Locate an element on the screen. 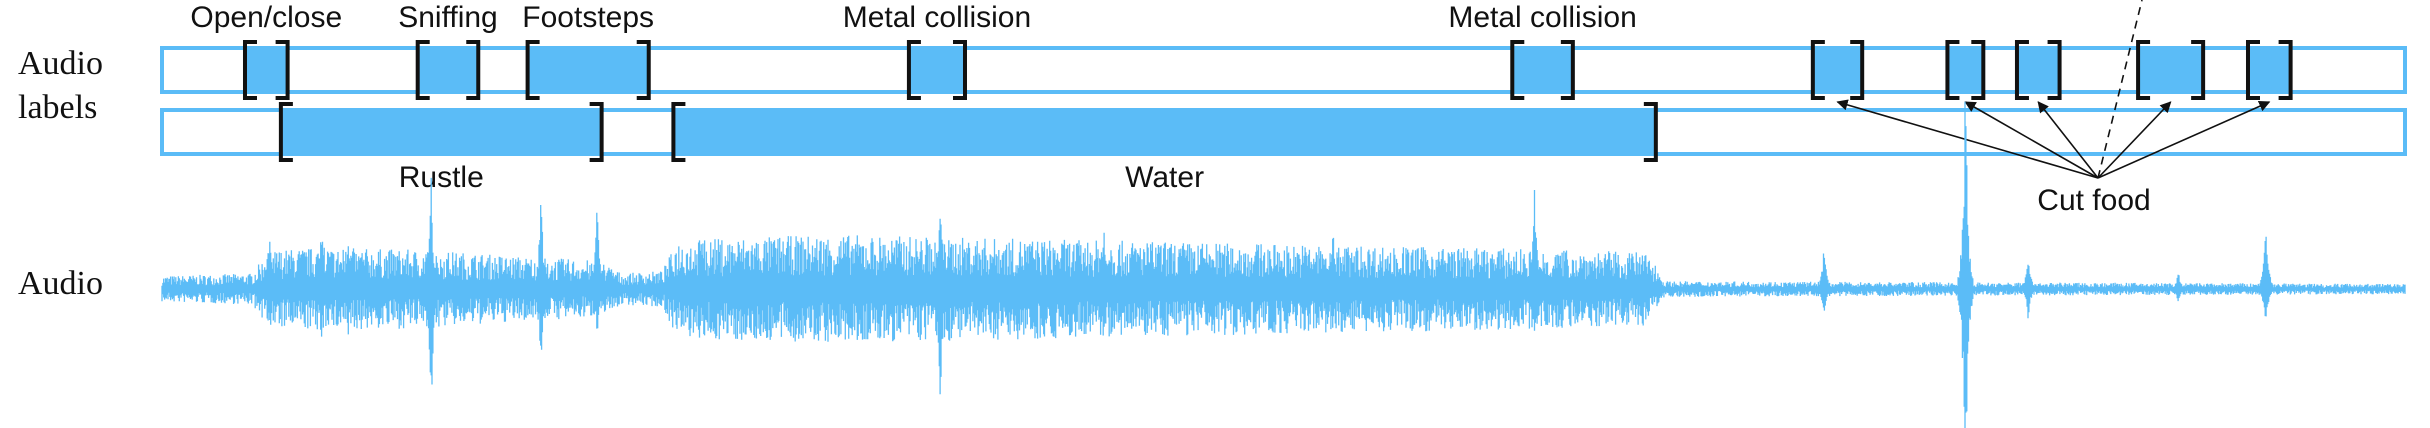  bracket-right-rustle is located at coordinates (596, 132).